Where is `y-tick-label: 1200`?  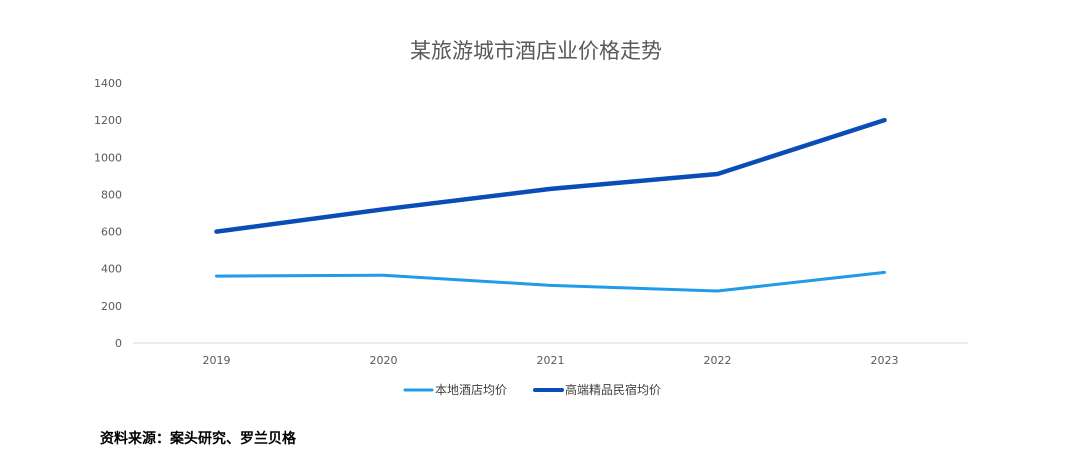
y-tick-label: 1200 is located at coordinates (108, 120).